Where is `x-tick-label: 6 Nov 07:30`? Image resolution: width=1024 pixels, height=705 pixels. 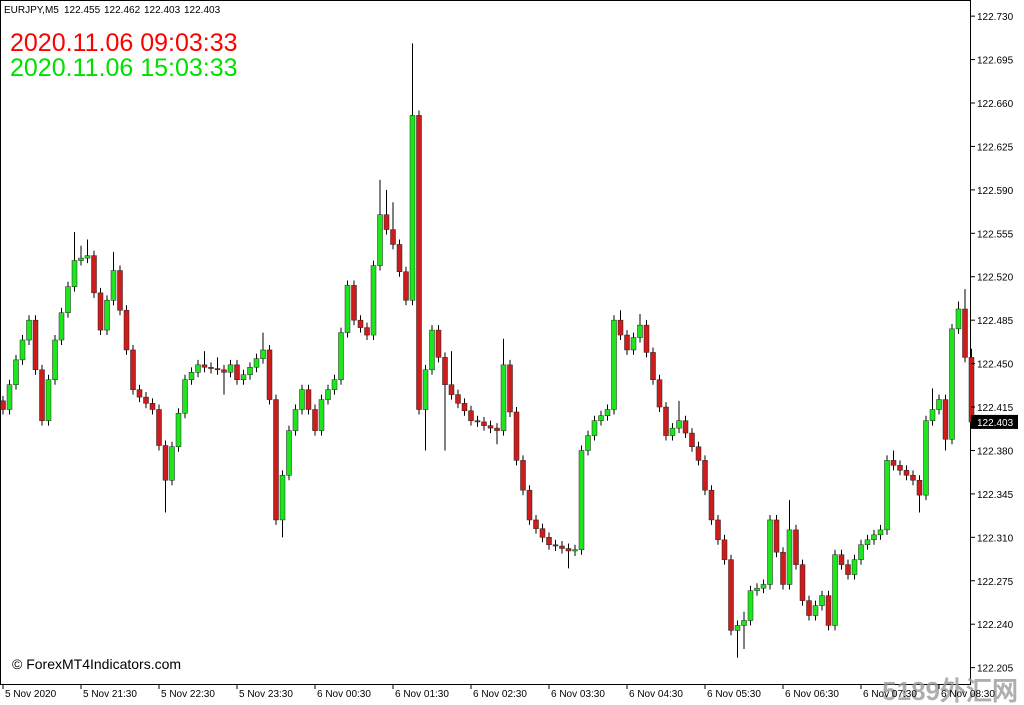 x-tick-label: 6 Nov 07:30 is located at coordinates (890, 694).